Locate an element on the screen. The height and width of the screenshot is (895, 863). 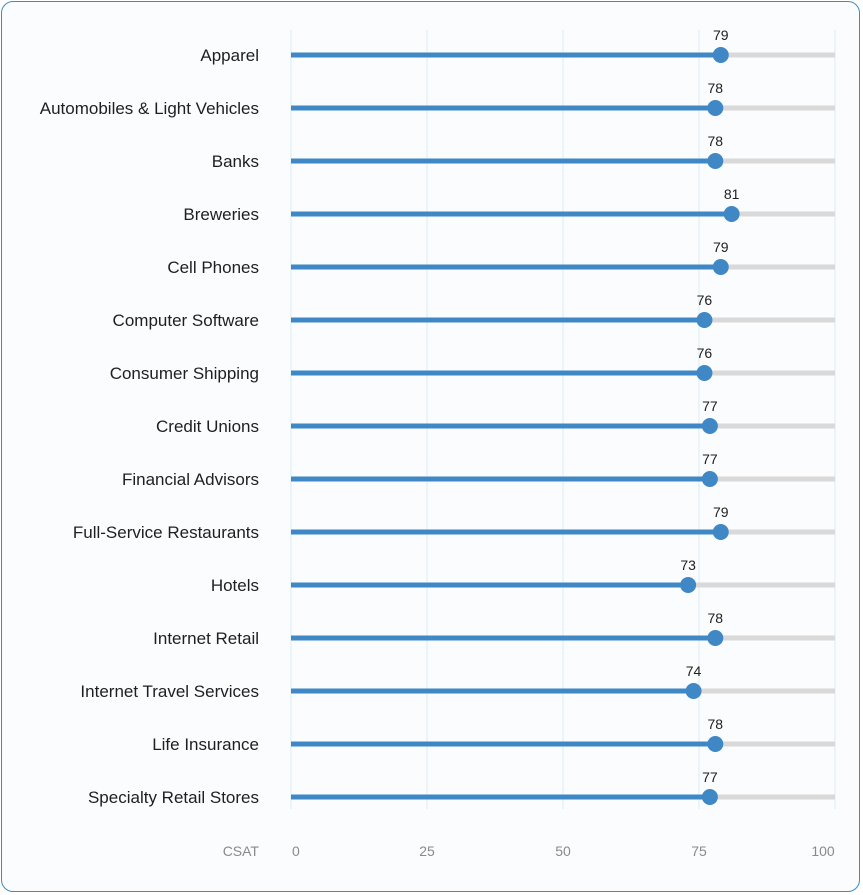
category-label: Apparel is located at coordinates (229, 55).